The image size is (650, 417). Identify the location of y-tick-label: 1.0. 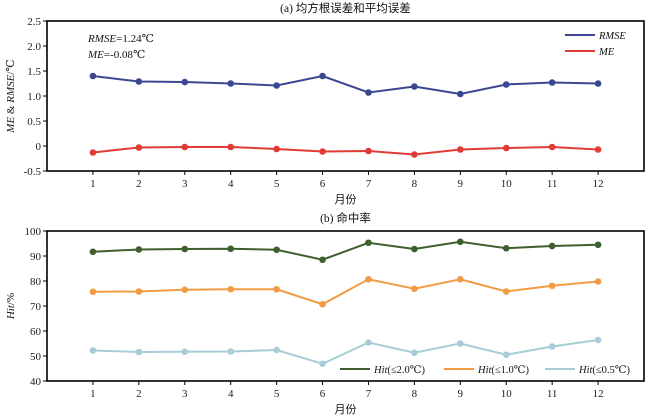
(34, 97).